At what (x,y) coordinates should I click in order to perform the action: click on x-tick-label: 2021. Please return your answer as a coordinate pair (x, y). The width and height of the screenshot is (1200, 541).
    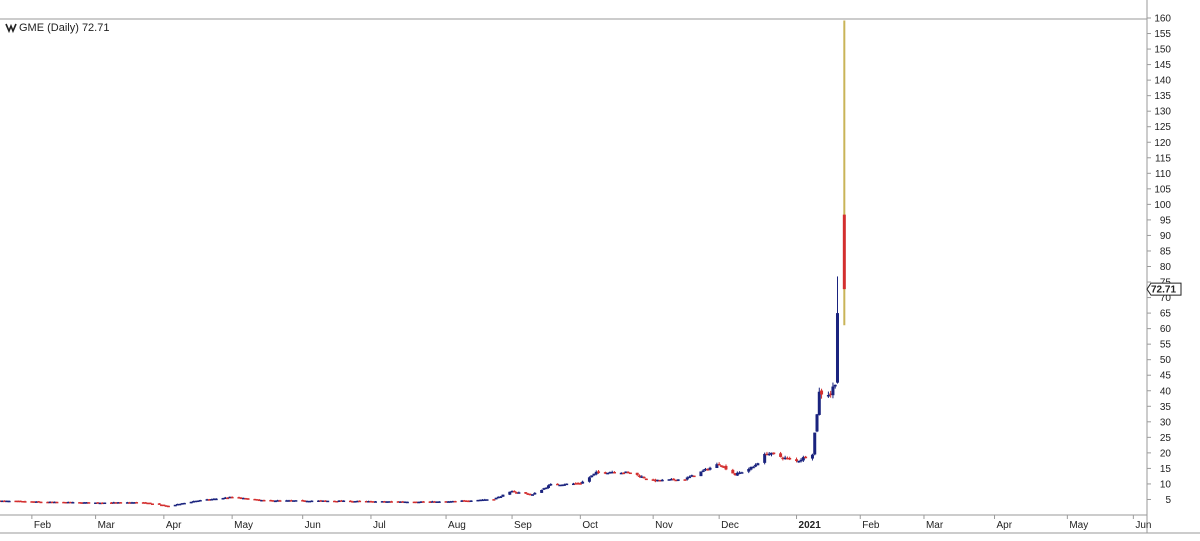
    Looking at the image, I should click on (810, 525).